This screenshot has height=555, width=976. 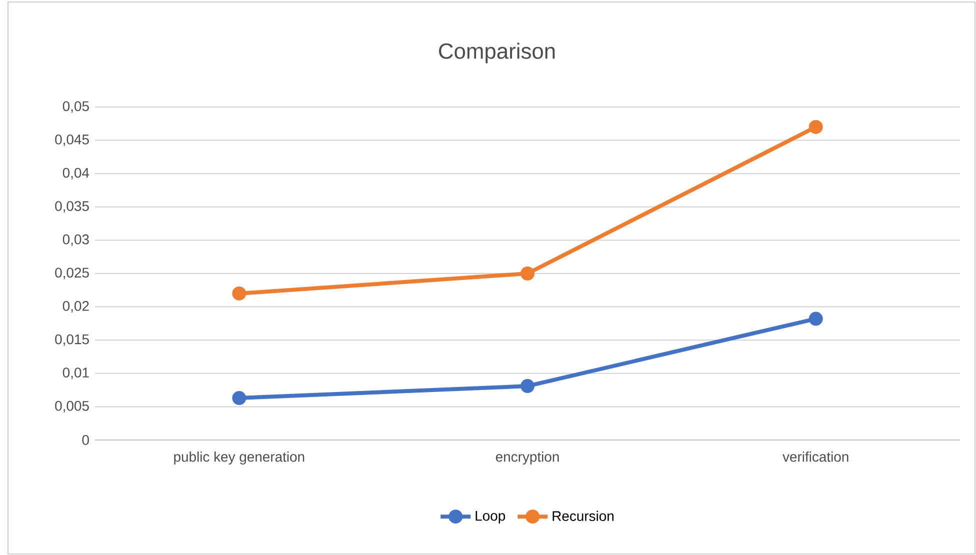 What do you see at coordinates (72, 274) in the screenshot?
I see `y-tick-label: 0,025` at bounding box center [72, 274].